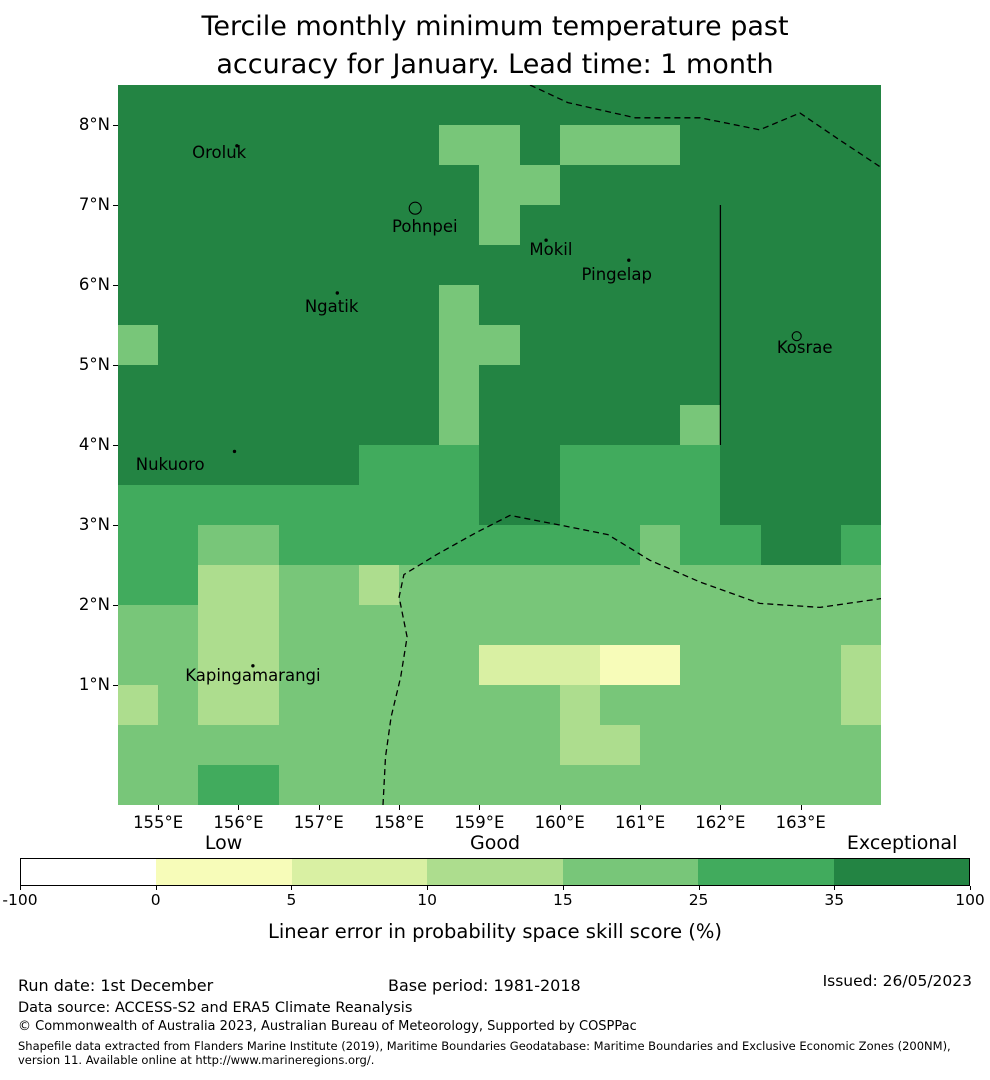 This screenshot has width=990, height=1080. What do you see at coordinates (495, 872) in the screenshot?
I see `colorbar` at bounding box center [495, 872].